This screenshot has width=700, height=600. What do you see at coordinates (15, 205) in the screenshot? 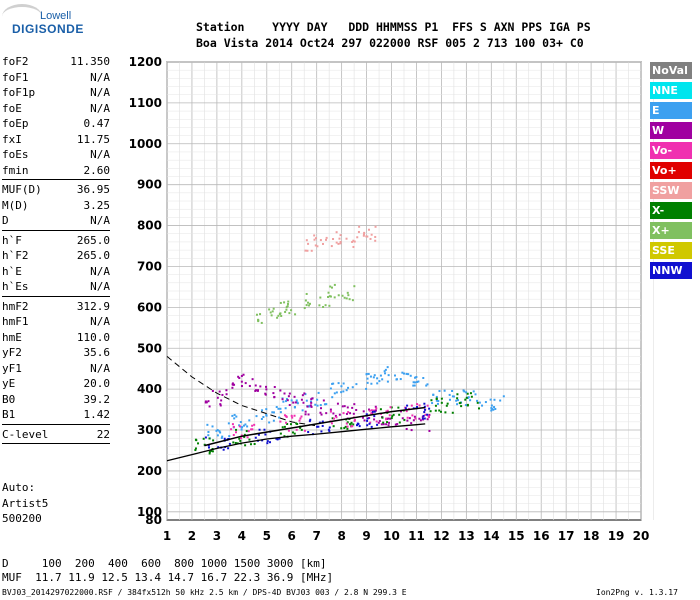
I see `param-name: M(D)` at bounding box center [15, 205].